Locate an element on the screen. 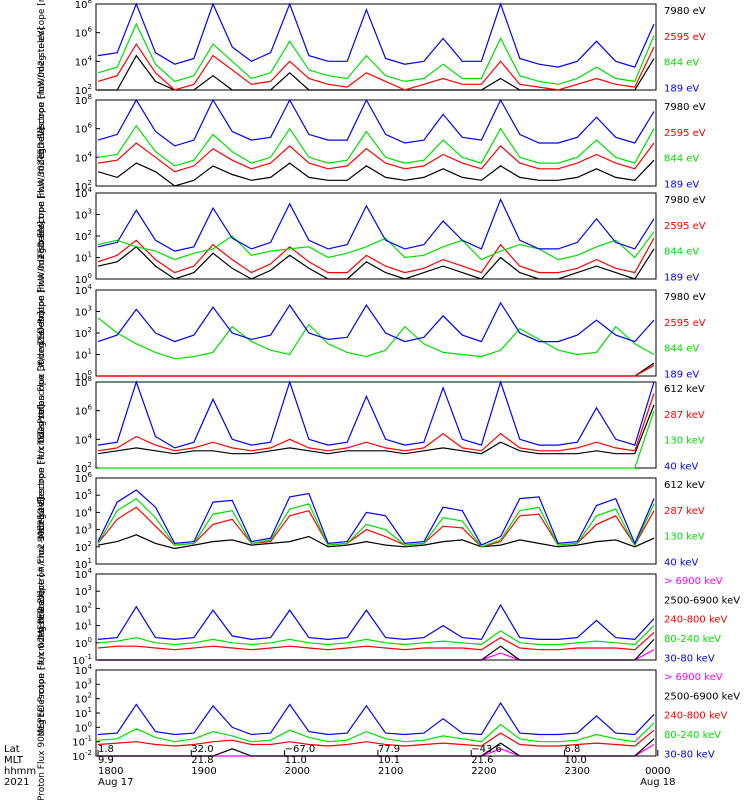 The image size is (750, 800). legend-entry: > 6900 keV is located at coordinates (693, 581).